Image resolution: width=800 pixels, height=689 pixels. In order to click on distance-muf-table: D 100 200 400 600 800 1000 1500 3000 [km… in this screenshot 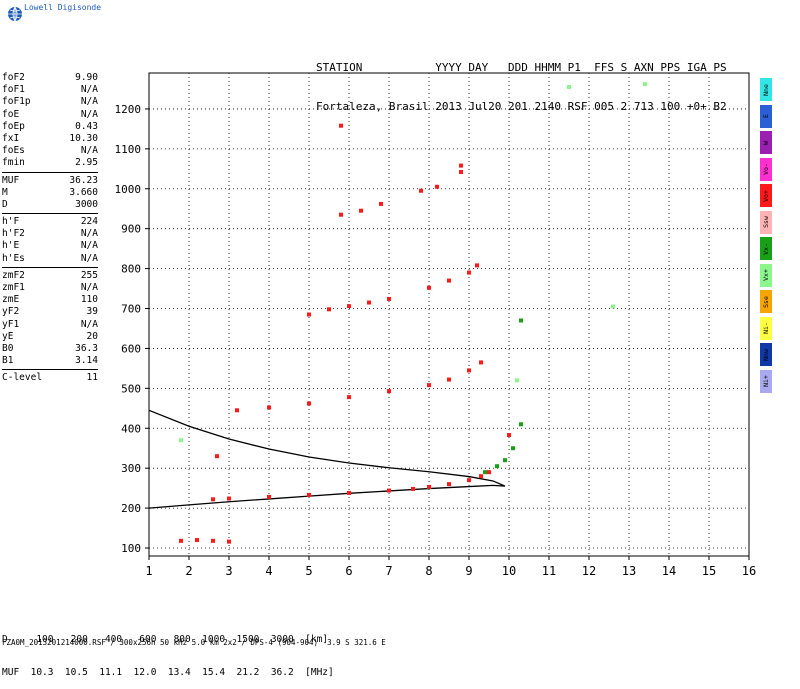, I will do `click(168, 650)`.